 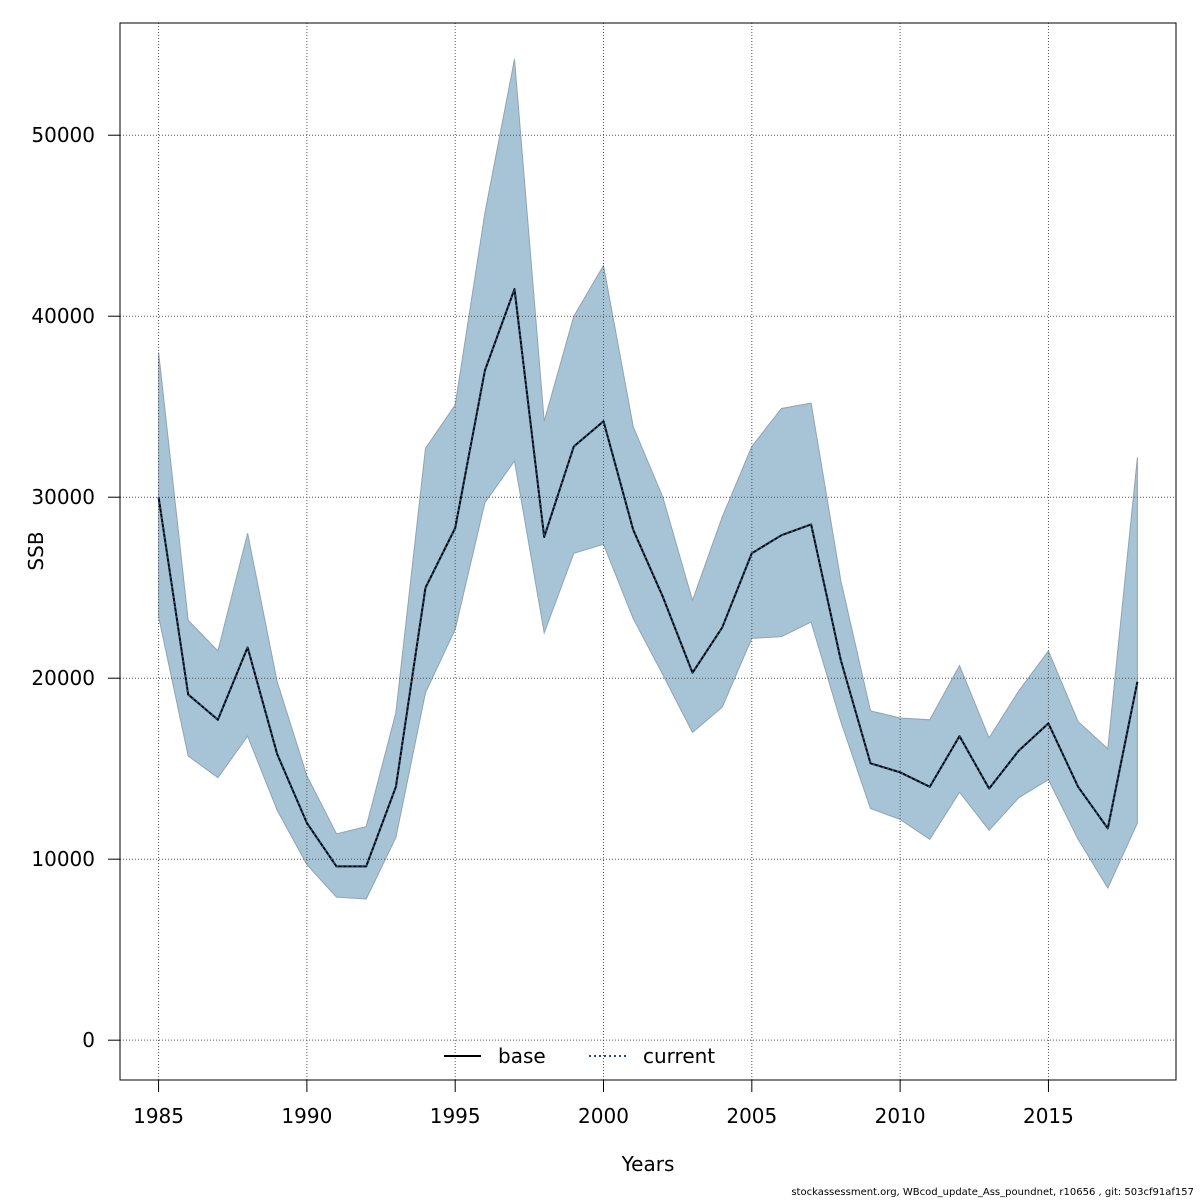 What do you see at coordinates (88, 1040) in the screenshot?
I see `y-tick-label: 0` at bounding box center [88, 1040].